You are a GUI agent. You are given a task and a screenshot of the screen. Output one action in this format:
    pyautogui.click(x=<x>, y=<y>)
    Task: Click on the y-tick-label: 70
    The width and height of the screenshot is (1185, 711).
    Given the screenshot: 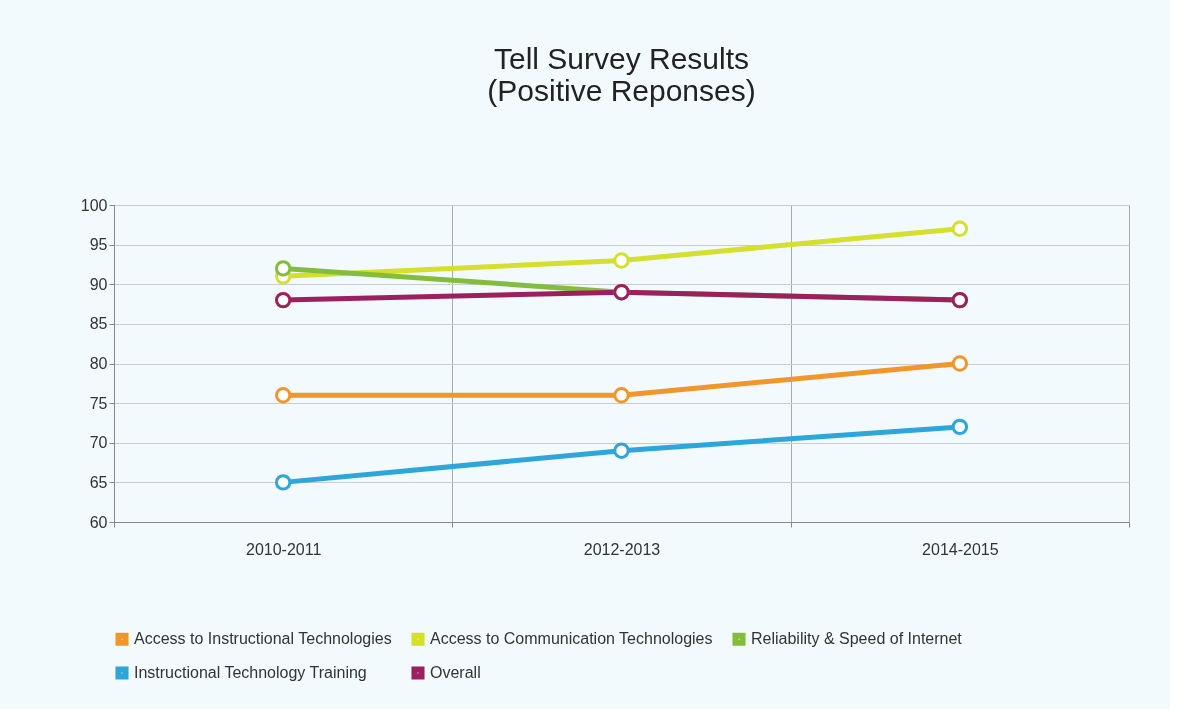 What is the action you would take?
    pyautogui.click(x=98, y=443)
    